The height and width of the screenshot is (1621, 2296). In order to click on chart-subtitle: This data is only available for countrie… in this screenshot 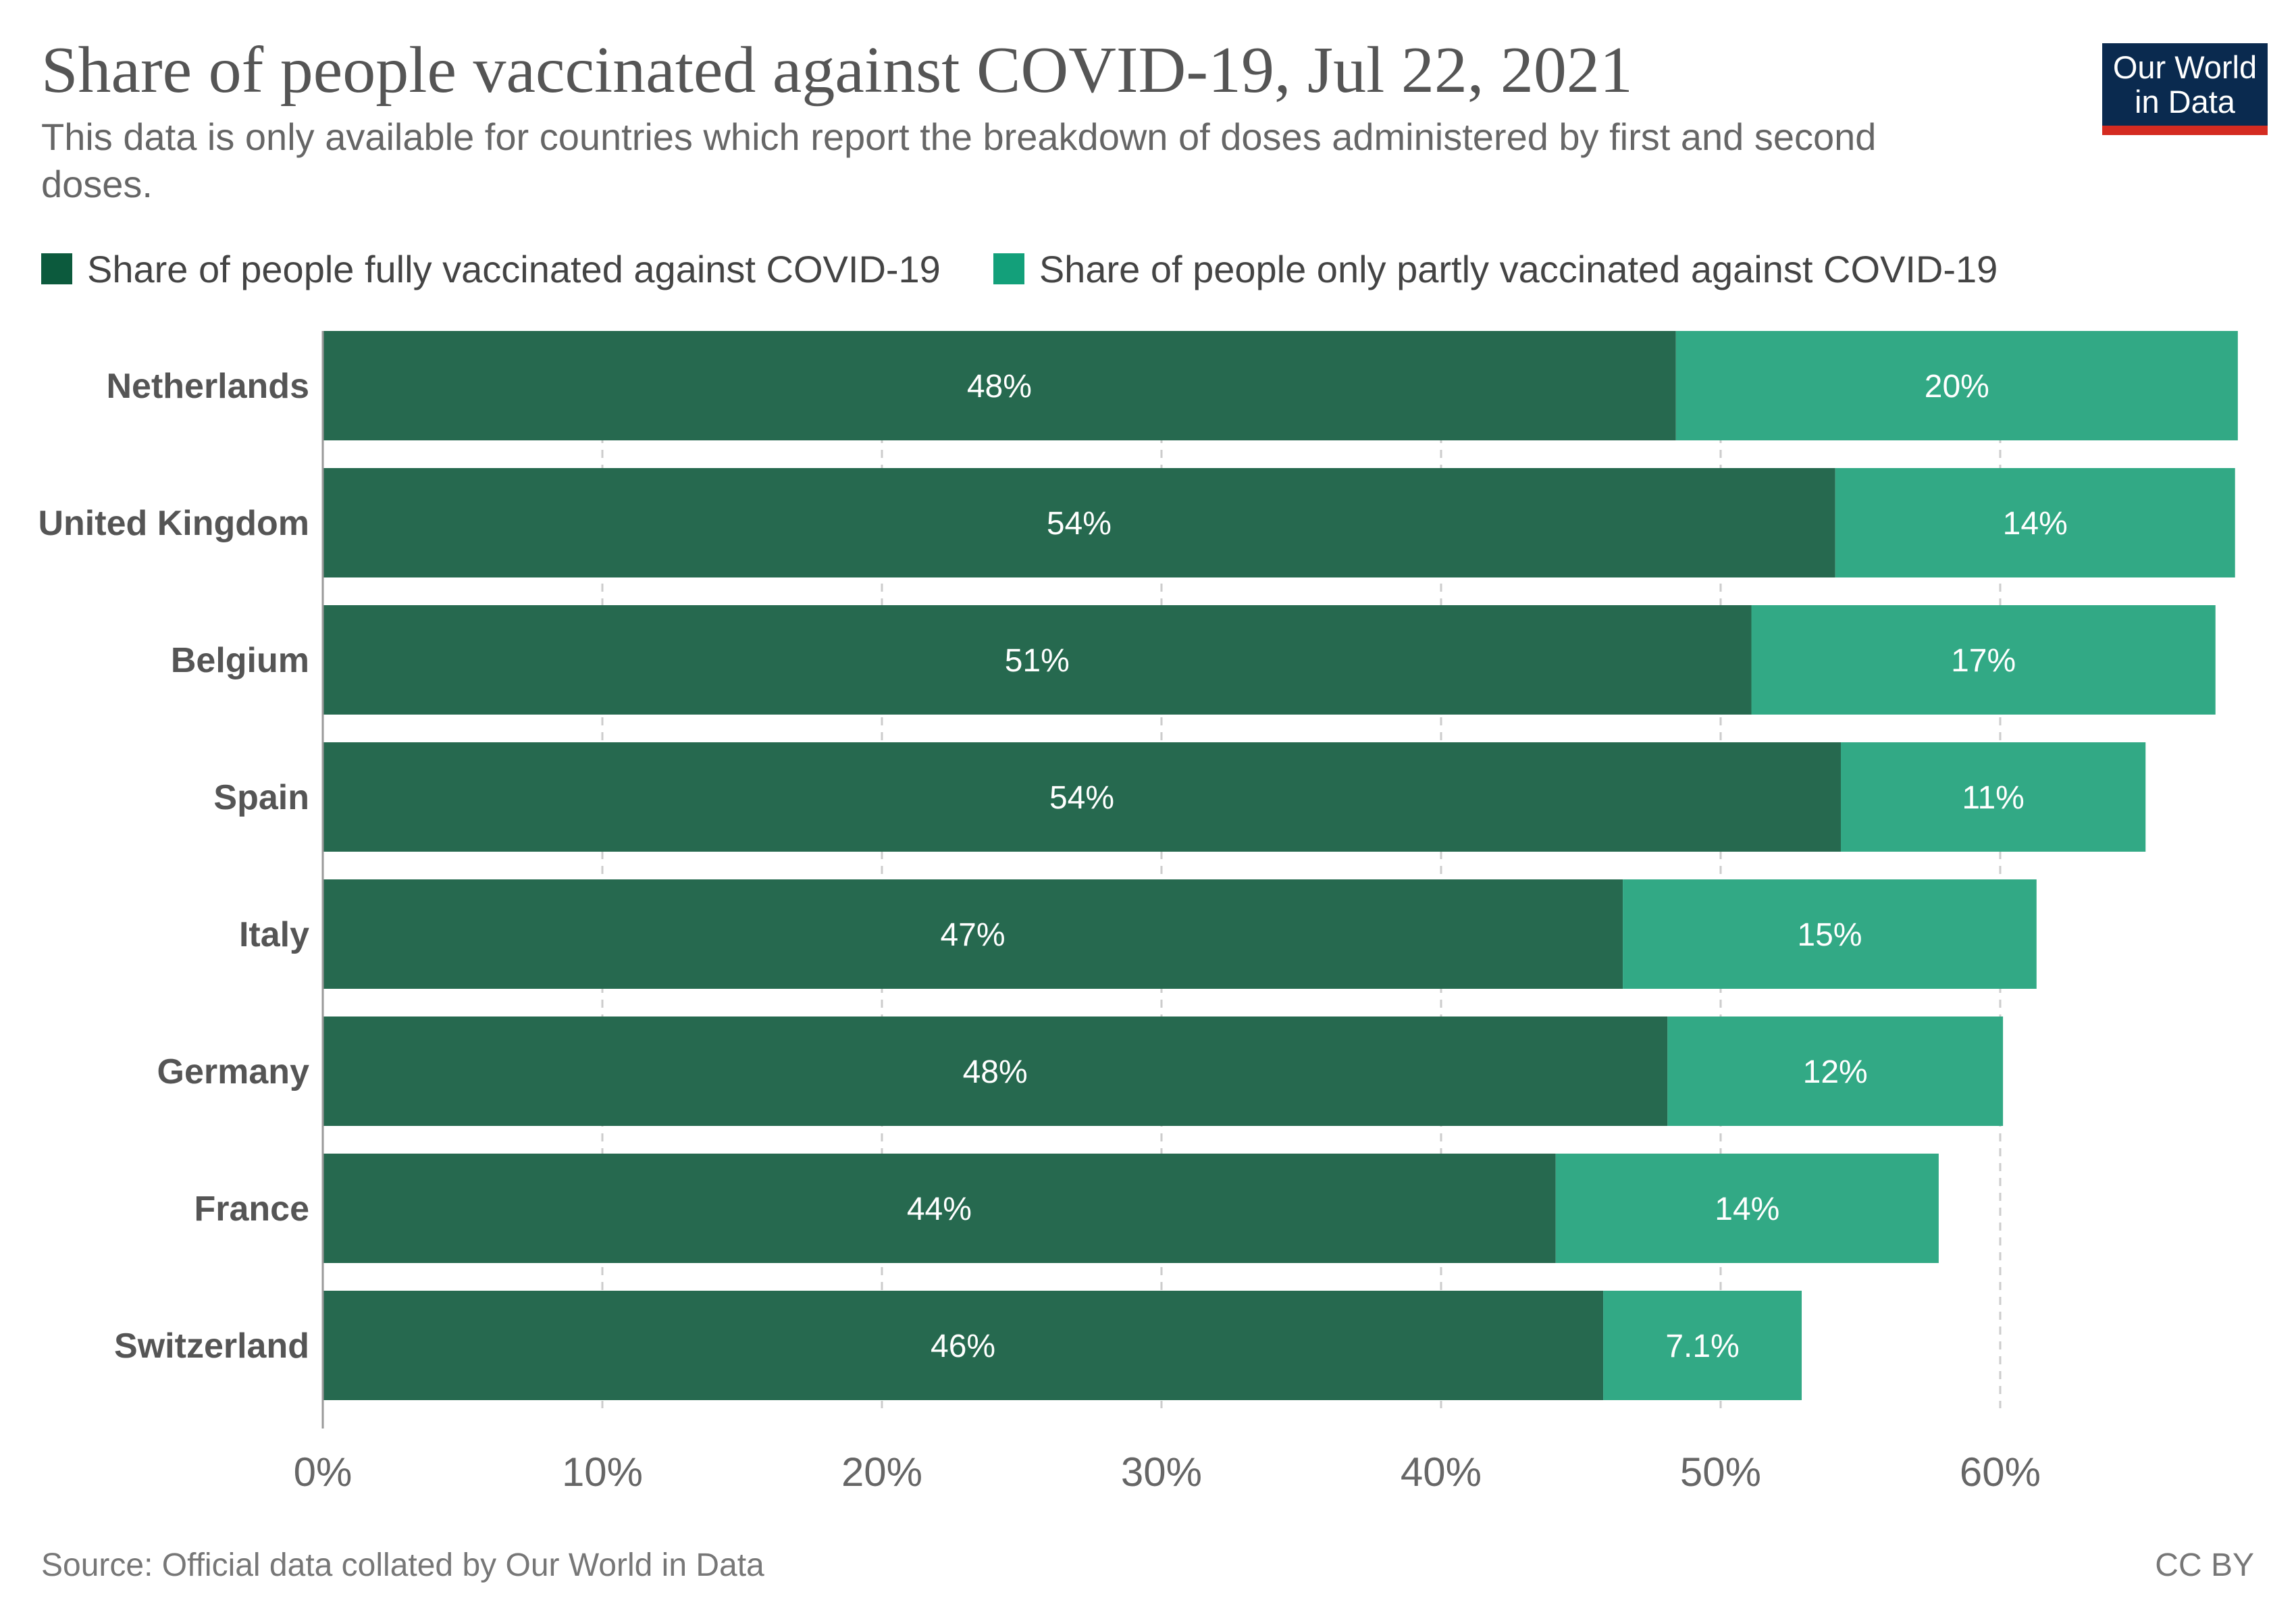, I will do `click(959, 160)`.